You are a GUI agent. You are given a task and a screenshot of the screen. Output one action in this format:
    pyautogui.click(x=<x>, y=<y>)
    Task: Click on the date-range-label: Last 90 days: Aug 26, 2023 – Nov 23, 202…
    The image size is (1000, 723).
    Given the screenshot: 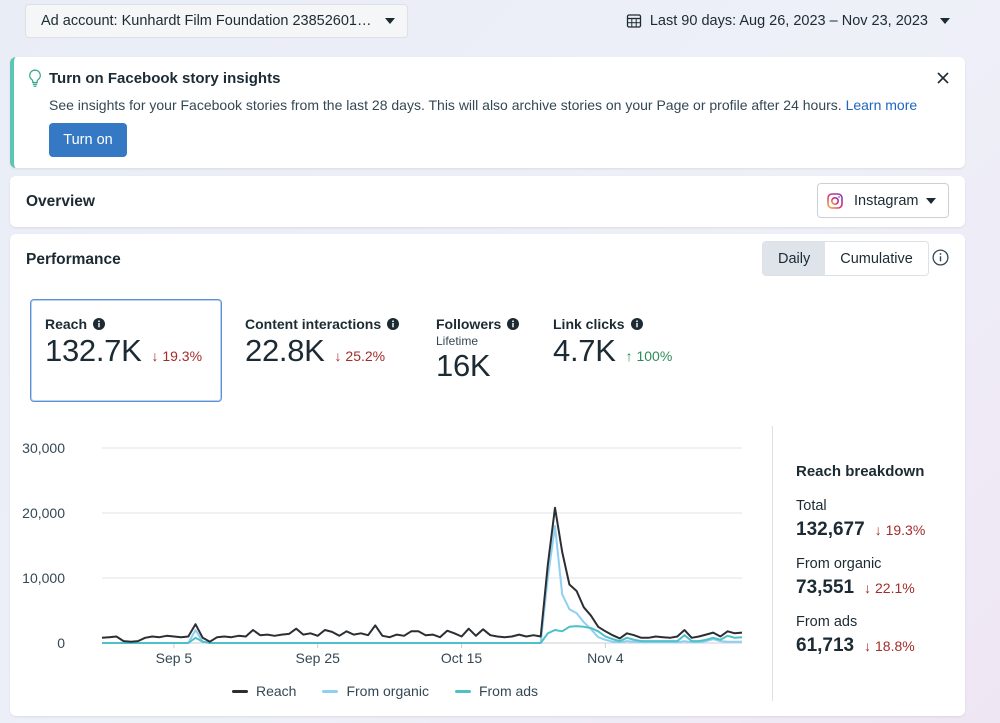 What is the action you would take?
    pyautogui.click(x=788, y=21)
    